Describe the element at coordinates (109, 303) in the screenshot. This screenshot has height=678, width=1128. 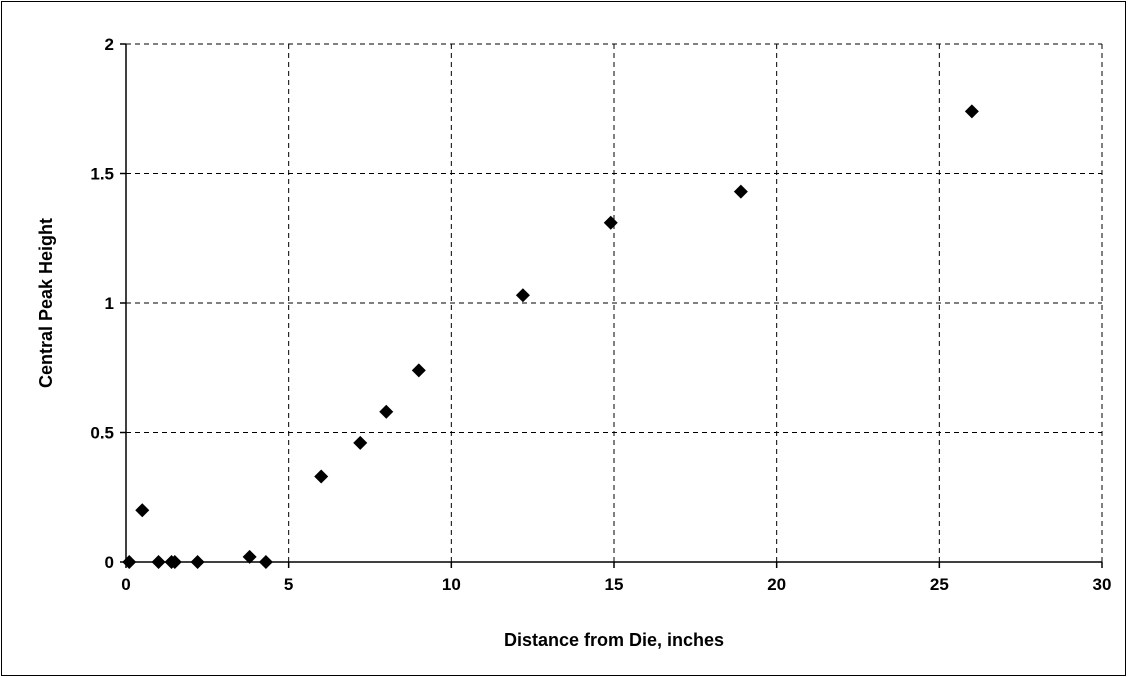
I see `y-tick-label: 1` at that location.